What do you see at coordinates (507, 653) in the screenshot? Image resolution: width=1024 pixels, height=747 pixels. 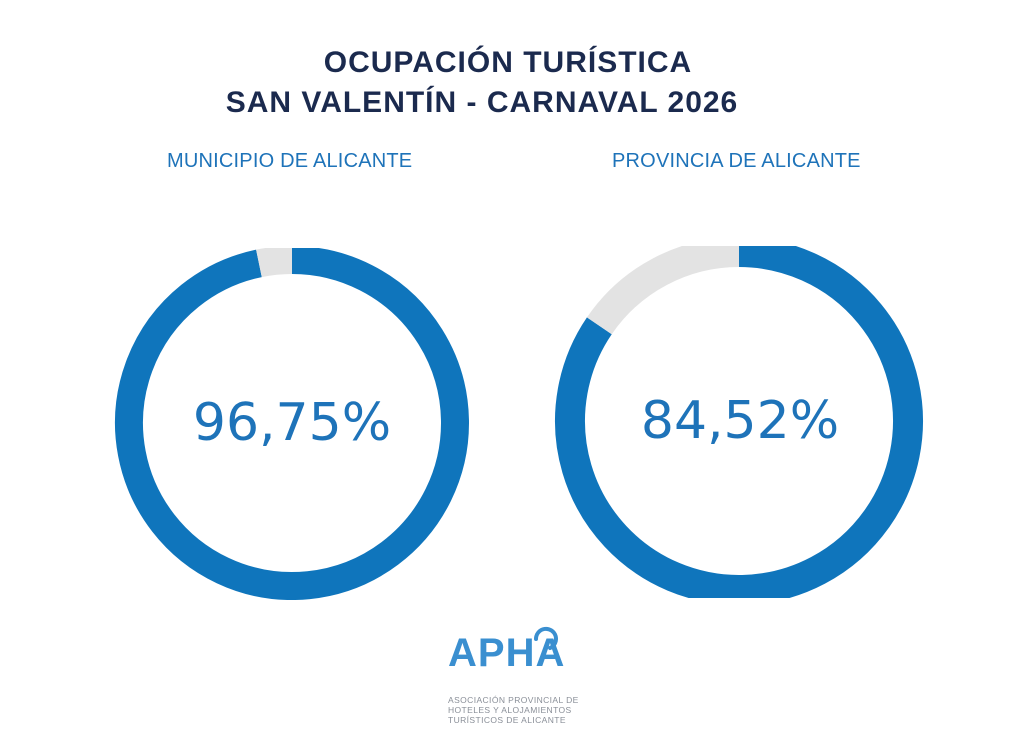 I see `logo-wordmark: APHA` at bounding box center [507, 653].